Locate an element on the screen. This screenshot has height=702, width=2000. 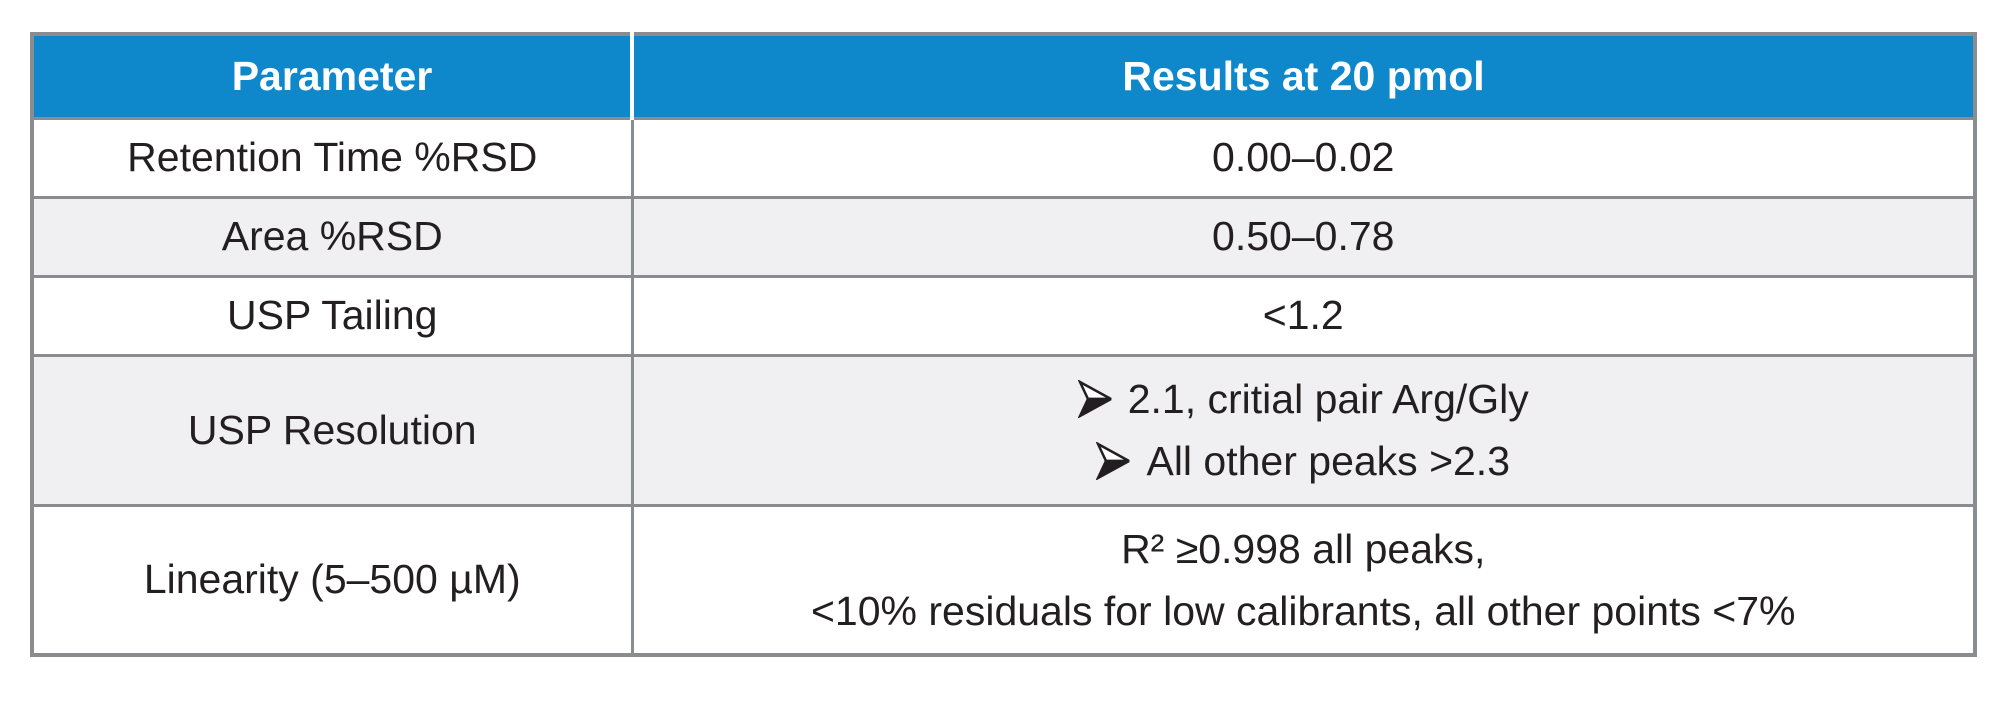
result-cell: 0.00–0.02 is located at coordinates (1303, 157).